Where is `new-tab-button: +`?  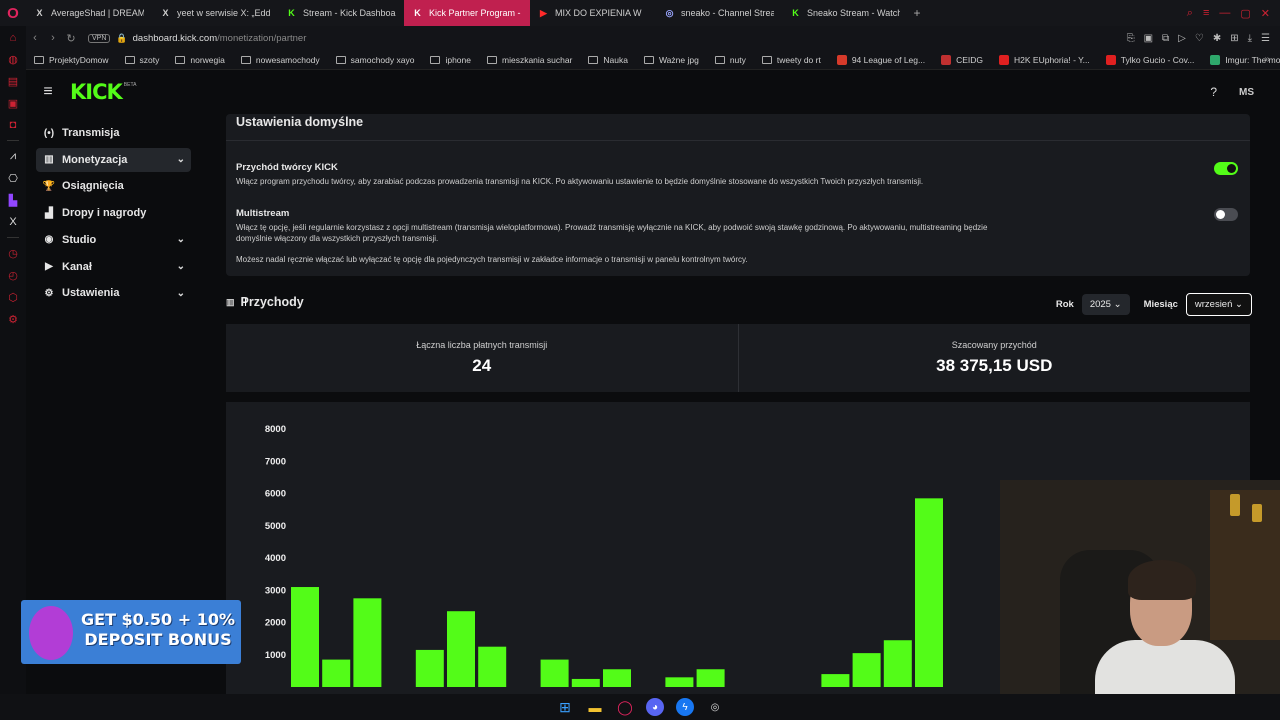 new-tab-button: + is located at coordinates (917, 13).